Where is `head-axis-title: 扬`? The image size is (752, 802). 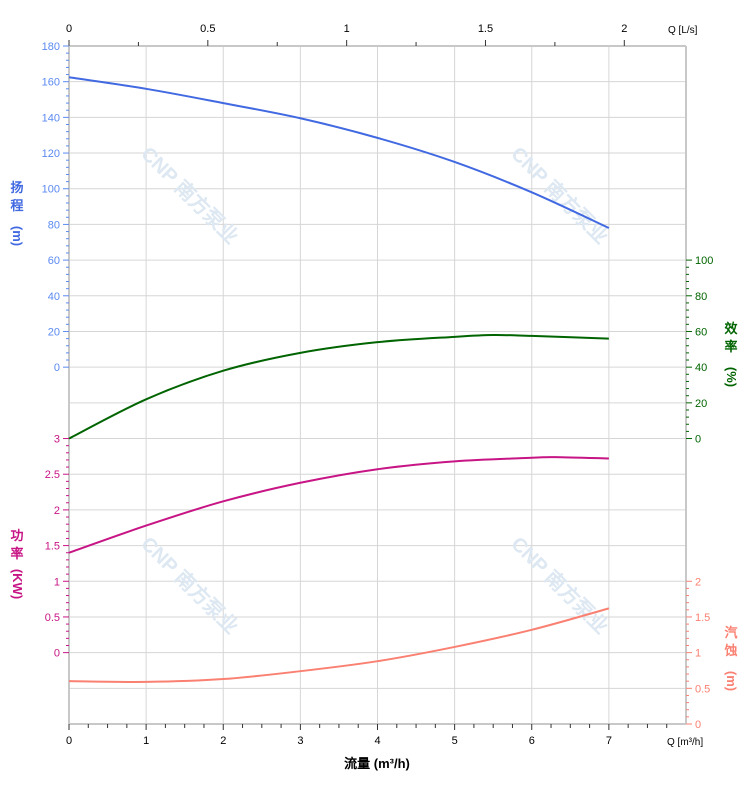 head-axis-title: 扬 is located at coordinates (16, 187).